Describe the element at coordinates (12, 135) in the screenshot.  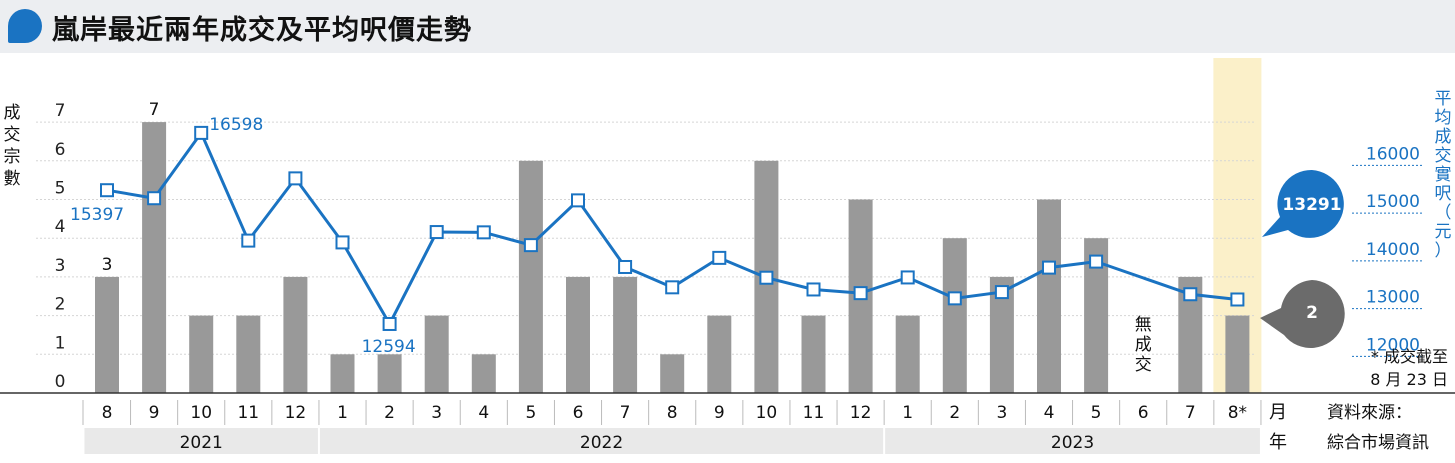
I see `left-axis-label: 交` at that location.